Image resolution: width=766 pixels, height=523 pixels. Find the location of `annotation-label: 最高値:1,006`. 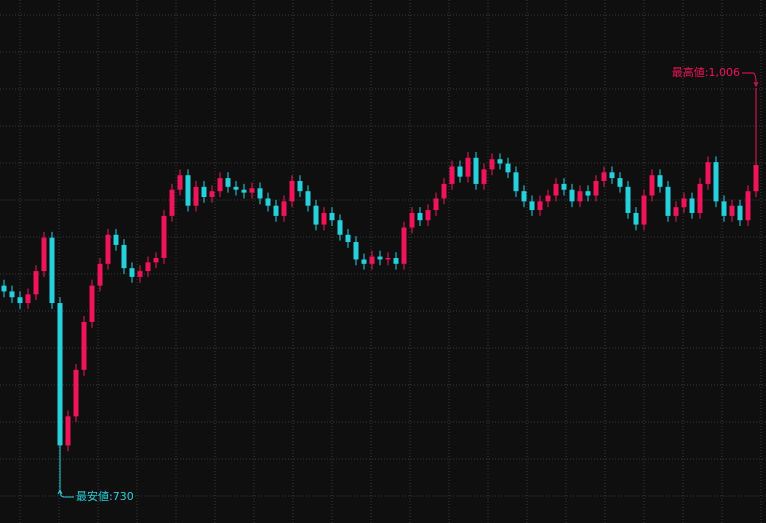

annotation-label: 最高値:1,006 is located at coordinates (706, 72).